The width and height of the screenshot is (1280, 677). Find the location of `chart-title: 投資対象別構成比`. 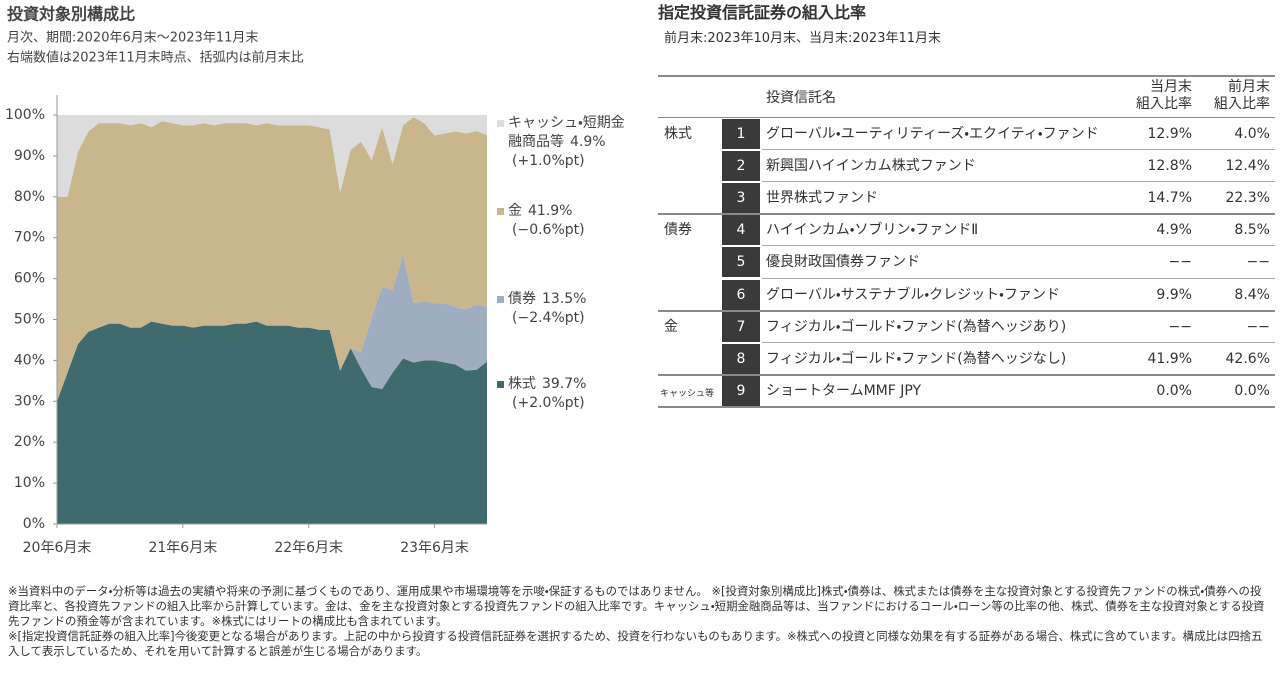

chart-title: 投資対象別構成比 is located at coordinates (71, 14).